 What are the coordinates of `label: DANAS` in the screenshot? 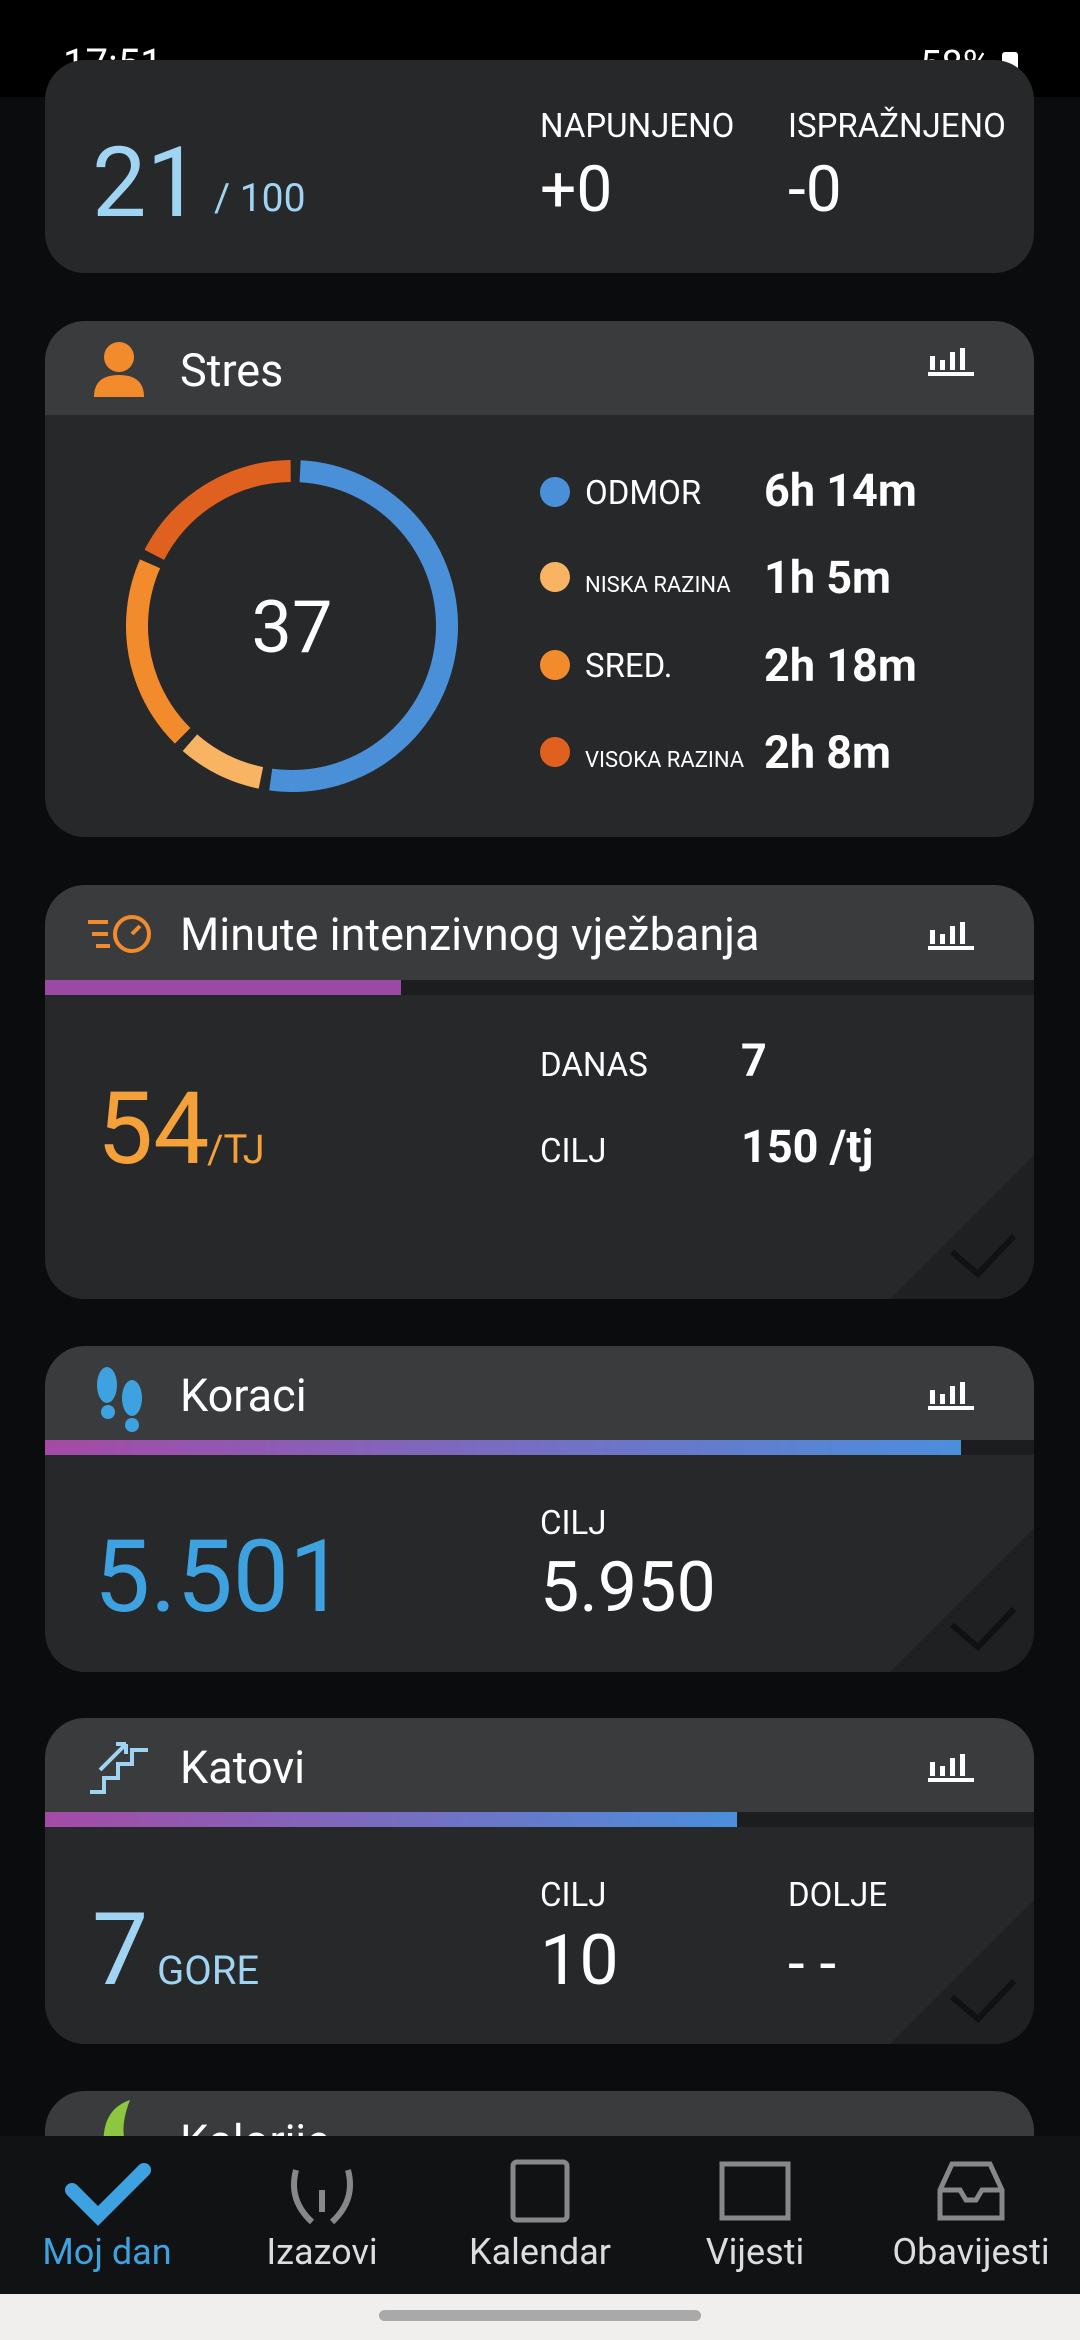 It's located at (594, 1065).